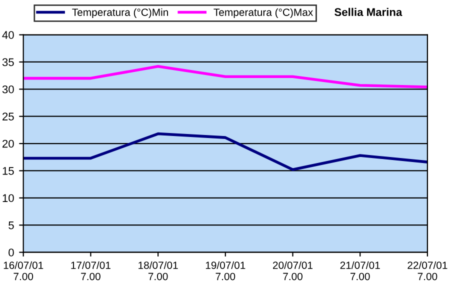 The image size is (449, 290). I want to click on y-tick-label: 15, so click(8, 171).